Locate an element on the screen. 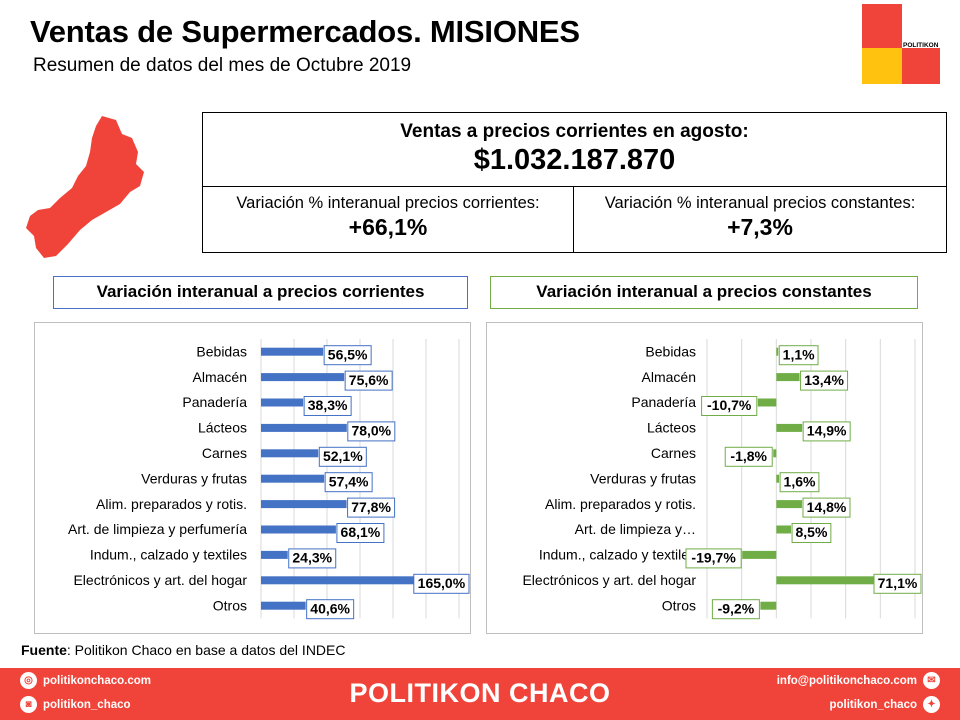  footer-web: ◎ politikonchaco.com is located at coordinates (85, 680).